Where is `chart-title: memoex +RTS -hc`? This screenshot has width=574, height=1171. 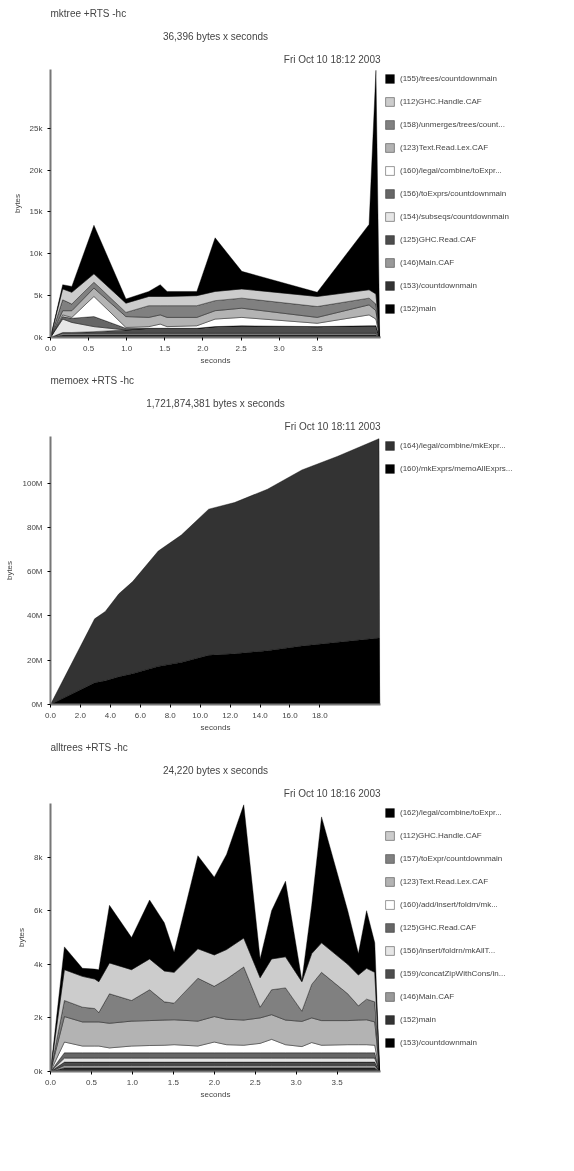
chart-title: memoex +RTS -hc is located at coordinates (92, 380).